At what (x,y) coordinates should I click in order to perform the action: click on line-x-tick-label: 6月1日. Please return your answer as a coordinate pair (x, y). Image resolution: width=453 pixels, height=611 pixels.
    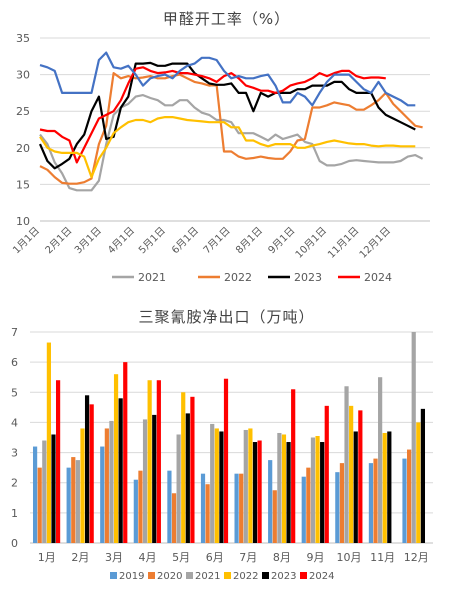
    Looking at the image, I should click on (185, 241).